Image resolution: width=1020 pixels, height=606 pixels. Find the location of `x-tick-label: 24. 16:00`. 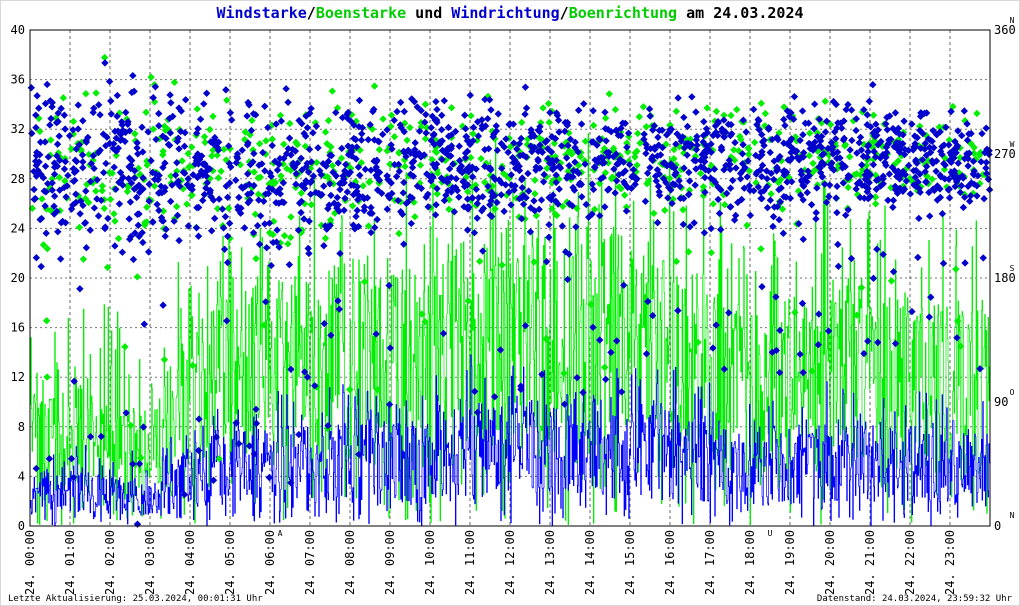

x-tick-label: 24. 16:00 is located at coordinates (670, 562).